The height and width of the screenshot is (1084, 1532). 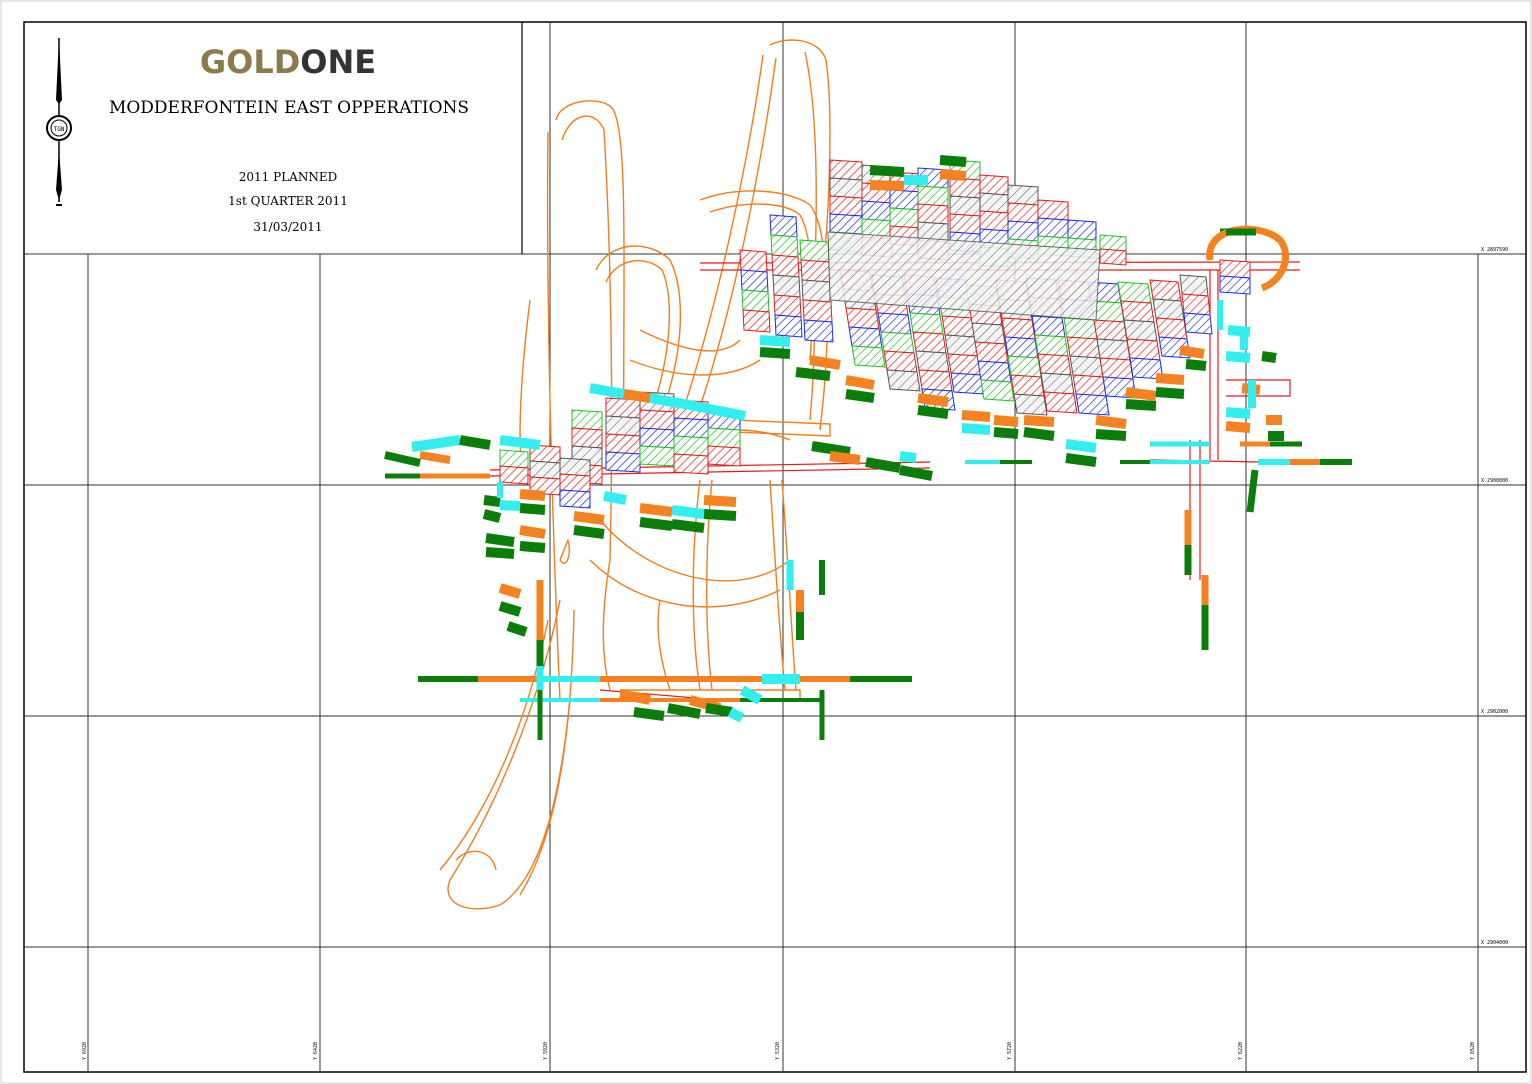 What do you see at coordinates (85, 1051) in the screenshot?
I see `grid-y-label: Y 6920` at bounding box center [85, 1051].